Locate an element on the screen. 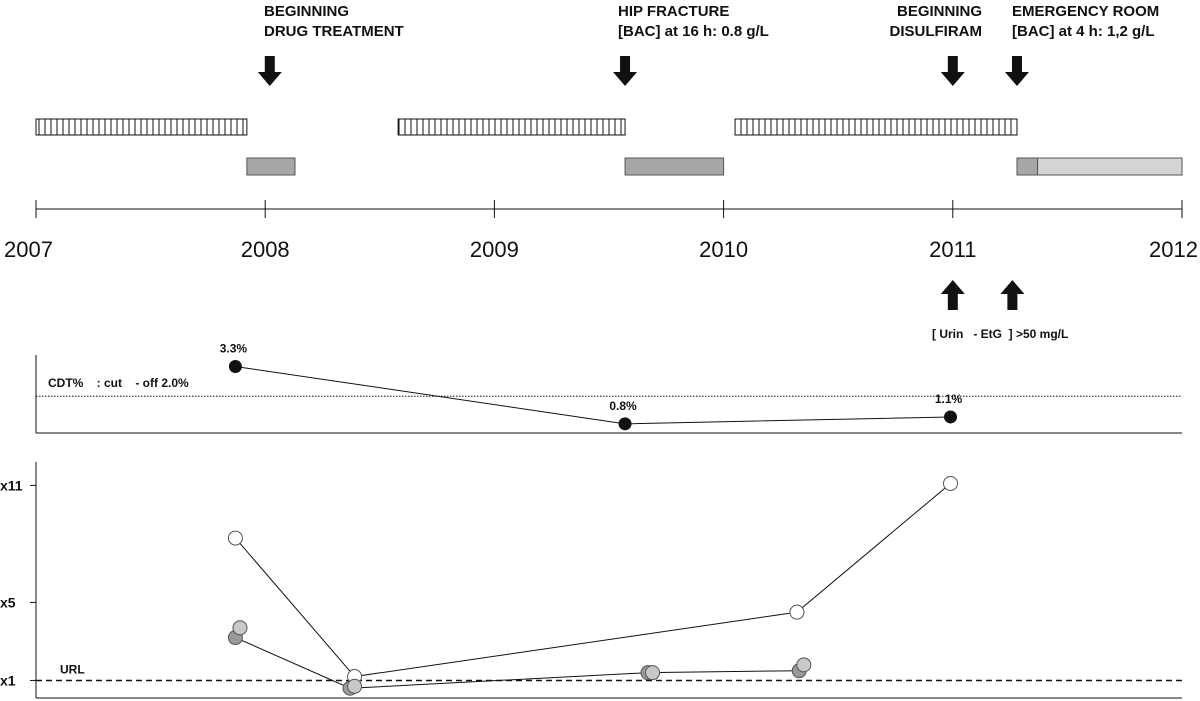 Image resolution: width=1200 pixels, height=701 pixels. url-label: URL is located at coordinates (72, 669).